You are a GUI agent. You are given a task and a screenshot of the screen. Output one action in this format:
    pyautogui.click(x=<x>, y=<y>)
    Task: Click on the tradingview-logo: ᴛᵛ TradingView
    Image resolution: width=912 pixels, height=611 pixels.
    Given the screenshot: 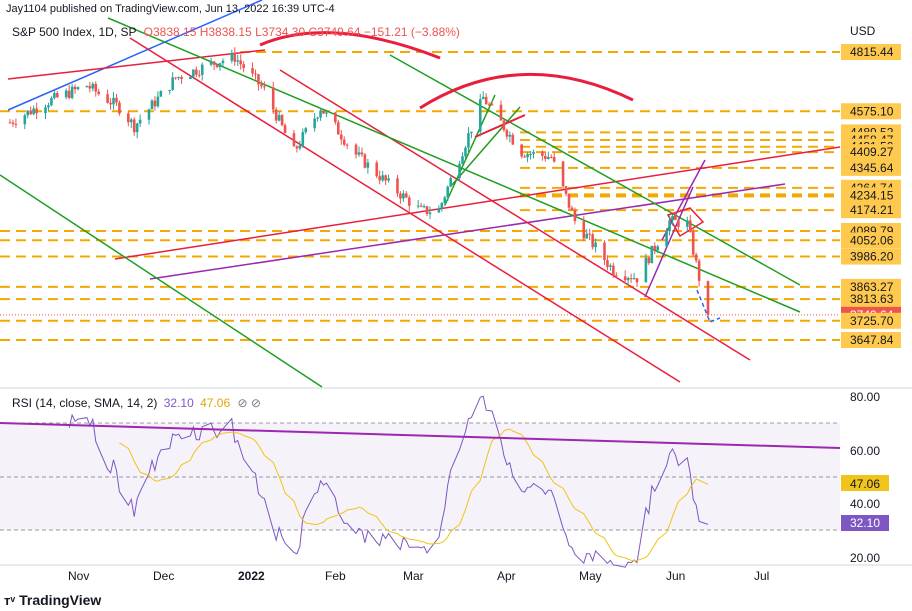 What is the action you would take?
    pyautogui.click(x=52, y=600)
    